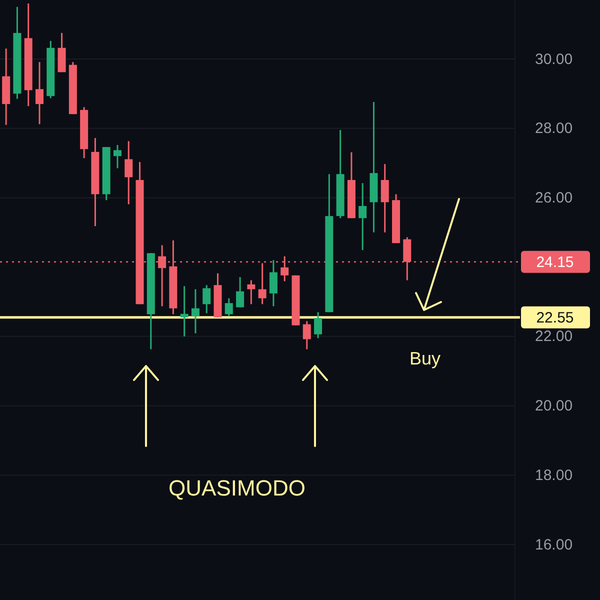 This screenshot has width=600, height=600. I want to click on ref-line-label: 24.15, so click(555, 263).